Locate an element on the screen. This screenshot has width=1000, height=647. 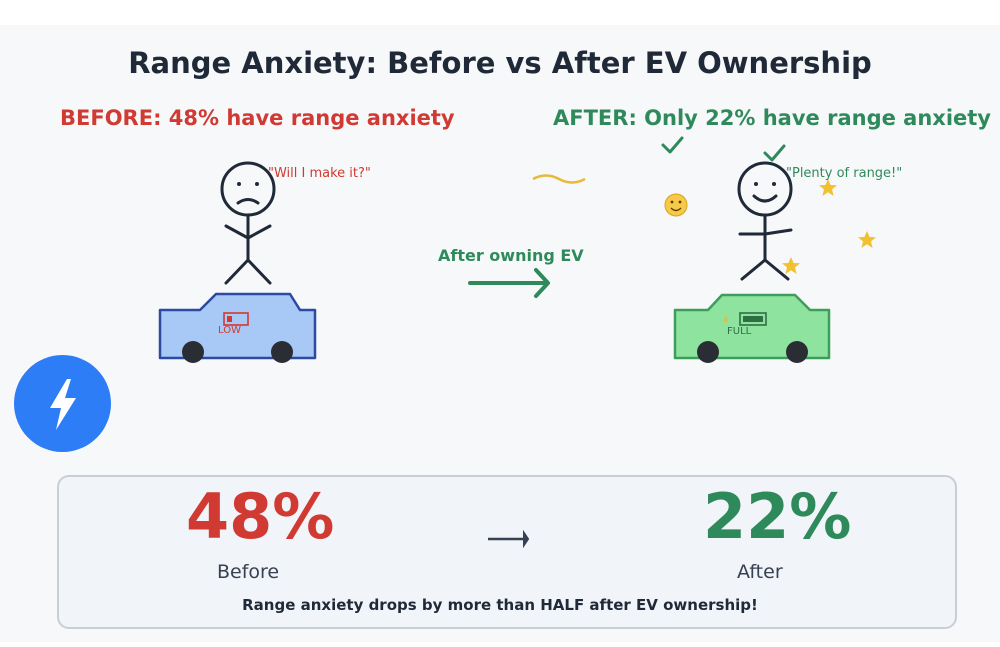
before-label: Before is located at coordinates (248, 572).